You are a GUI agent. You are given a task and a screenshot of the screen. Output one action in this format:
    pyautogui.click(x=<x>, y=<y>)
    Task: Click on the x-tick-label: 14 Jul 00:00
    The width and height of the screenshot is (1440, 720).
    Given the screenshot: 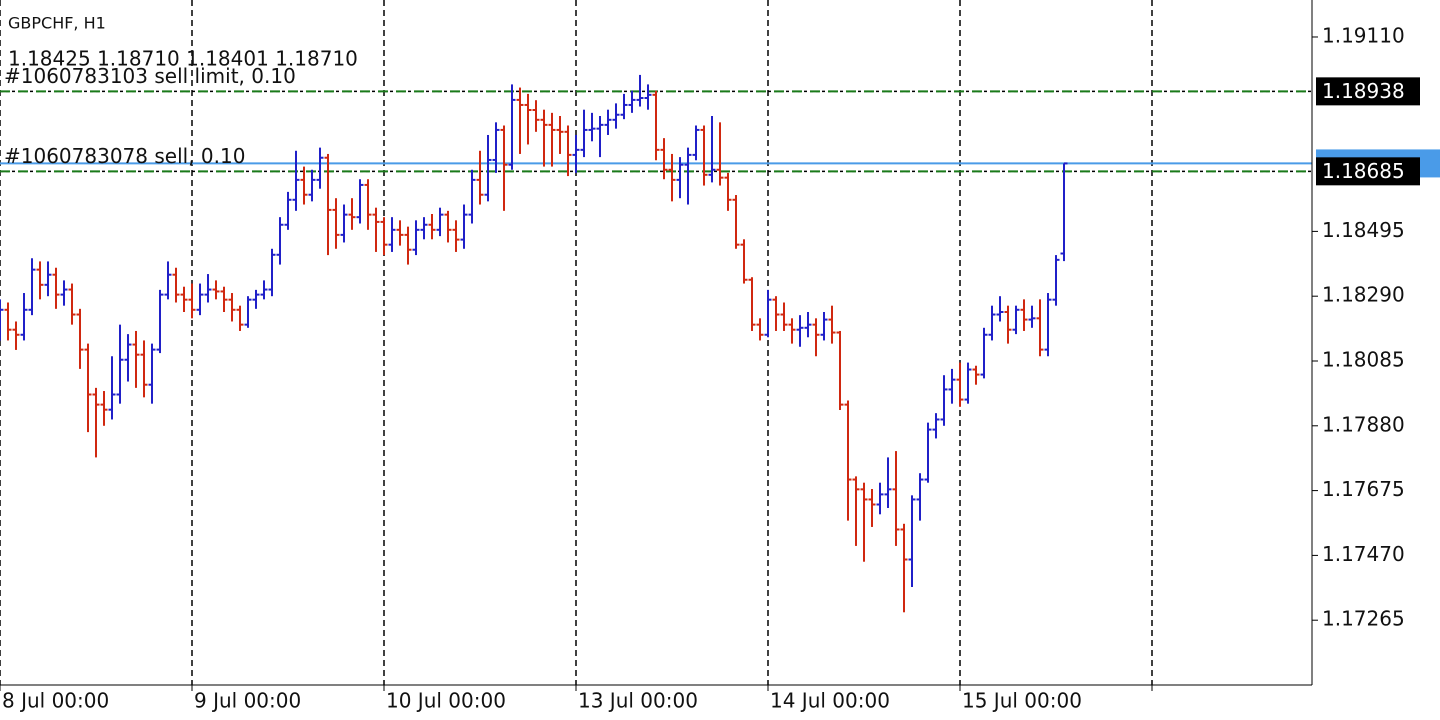 What is the action you would take?
    pyautogui.click(x=830, y=701)
    